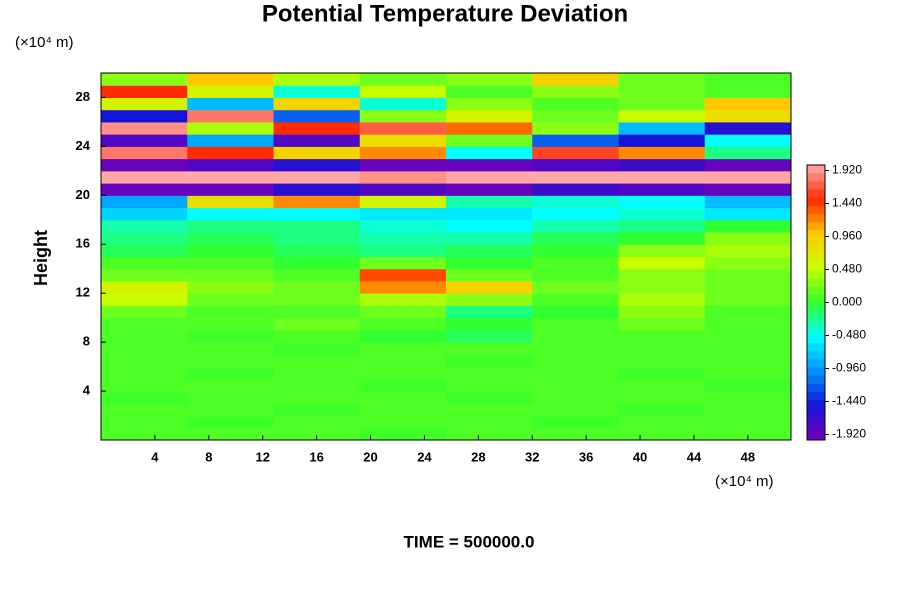 The width and height of the screenshot is (900, 600). What do you see at coordinates (83, 145) in the screenshot?
I see `y-tick-label: 24` at bounding box center [83, 145].